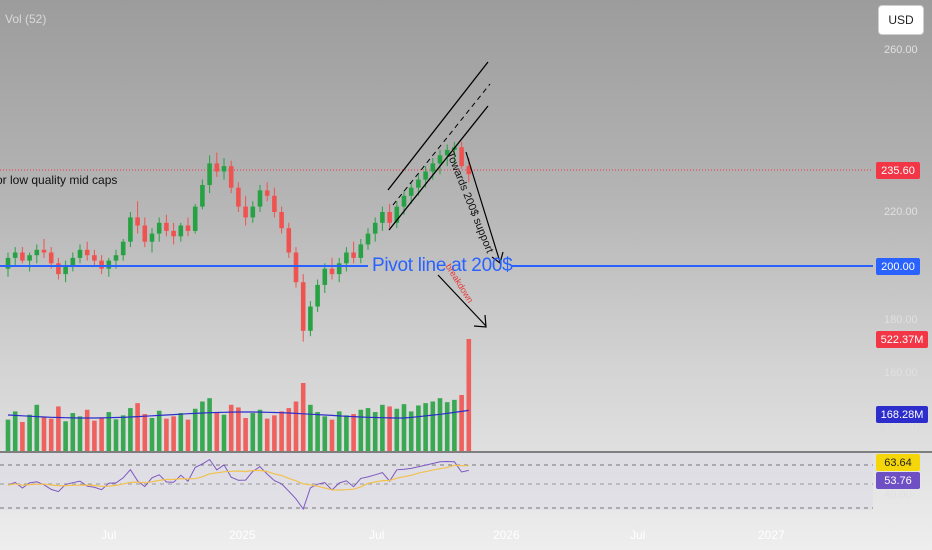 Image resolution: width=932 pixels, height=550 pixels. I want to click on rsi-pane-bg, so click(436, 481).